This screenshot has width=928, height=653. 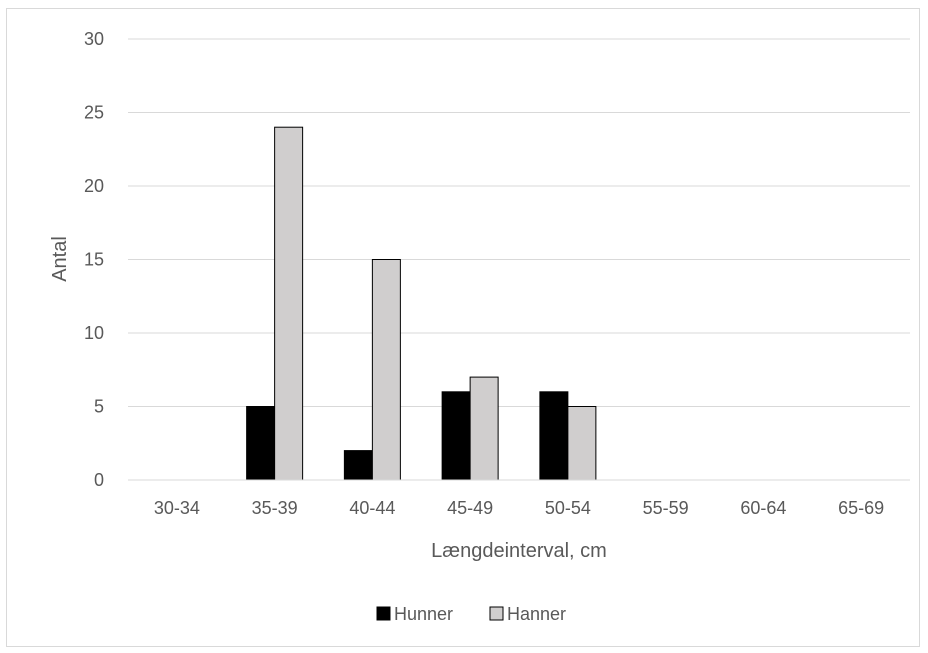 What do you see at coordinates (99, 407) in the screenshot?
I see `y-tick-label: 5` at bounding box center [99, 407].